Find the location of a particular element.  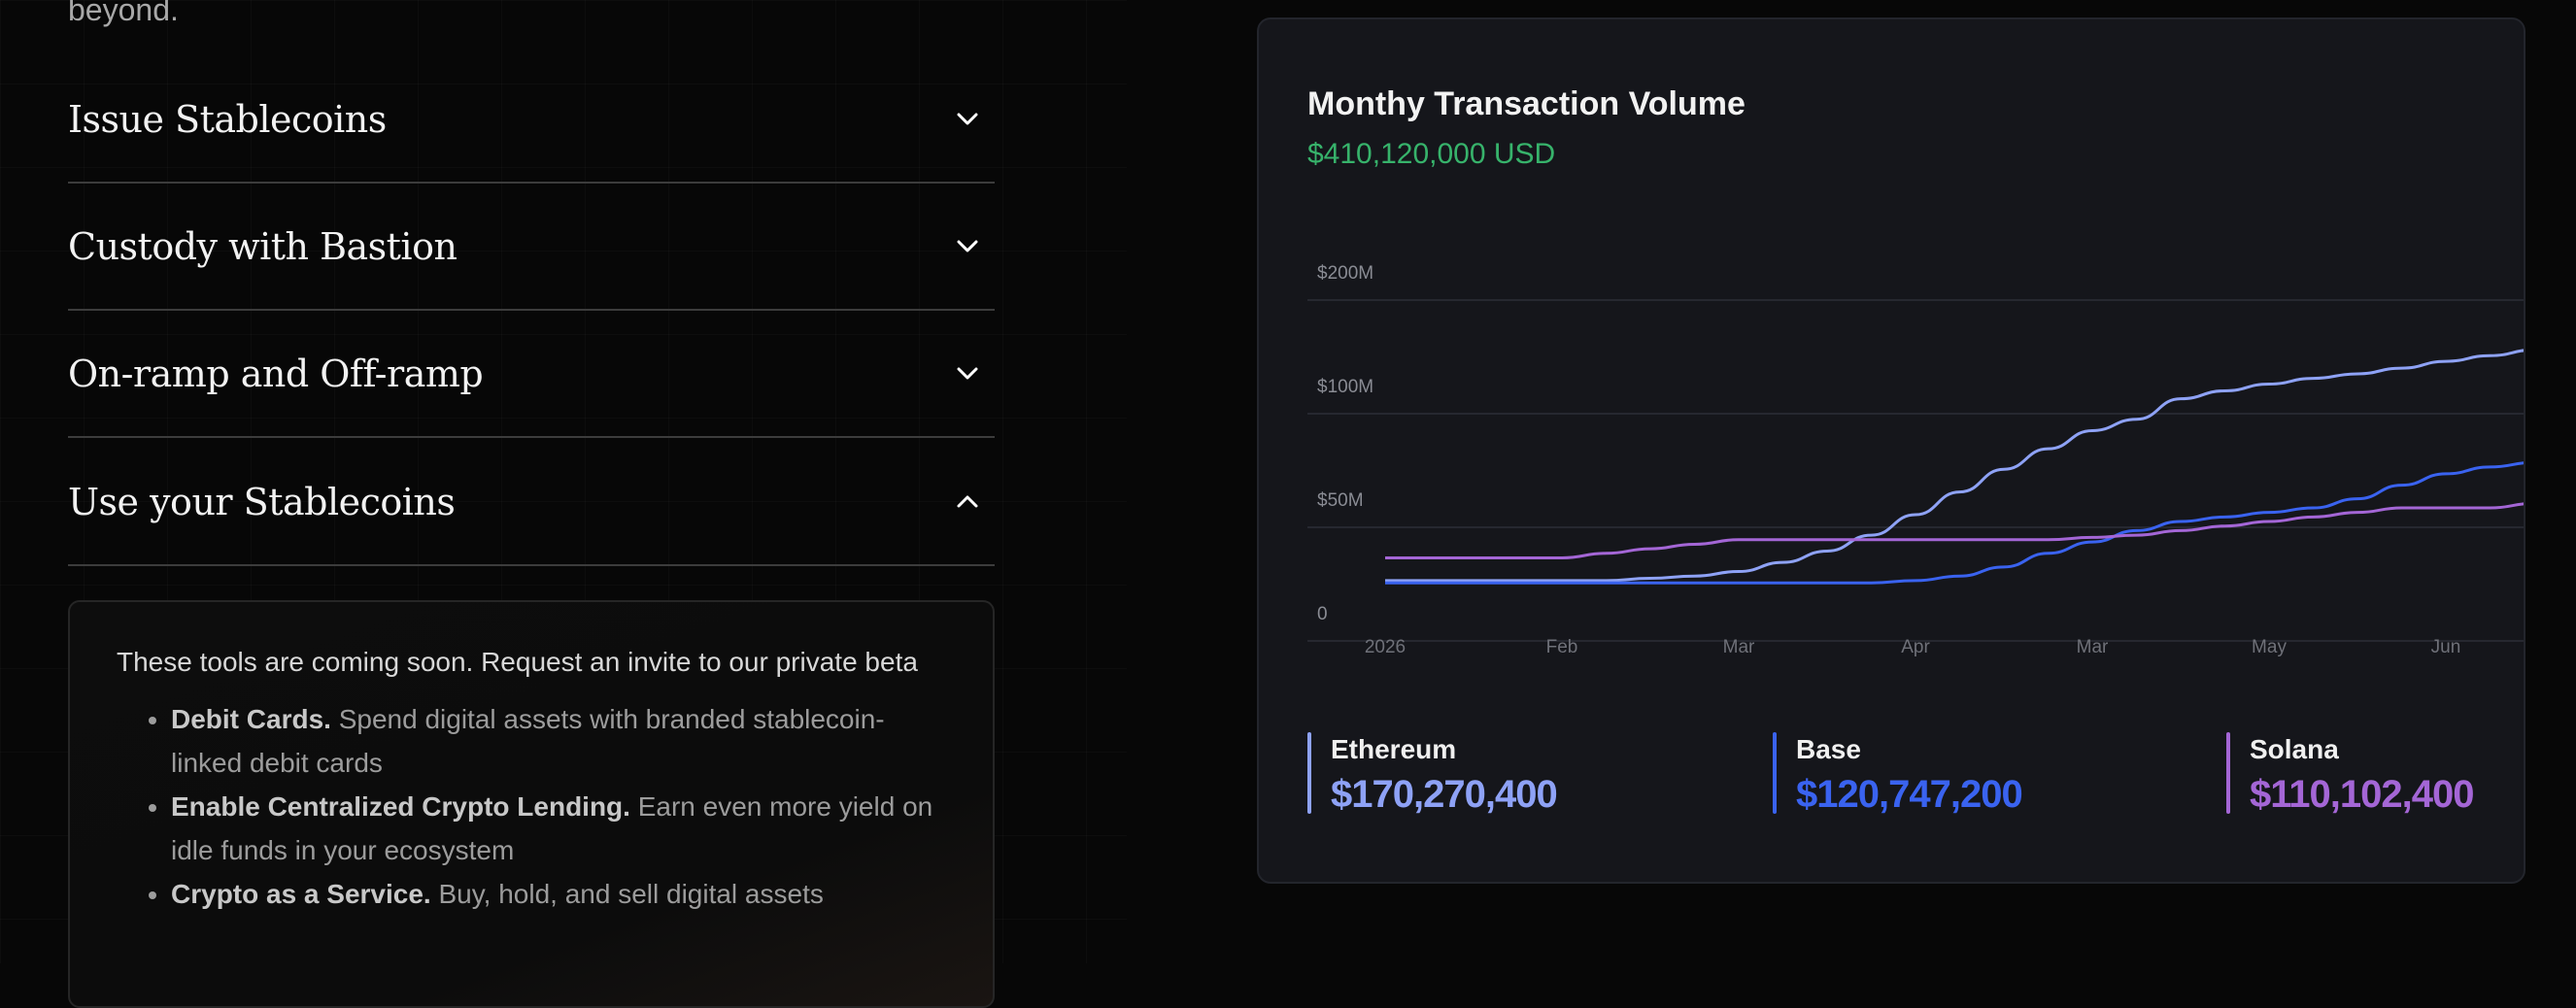

item-heading: Crypto as a Service. is located at coordinates (301, 894).